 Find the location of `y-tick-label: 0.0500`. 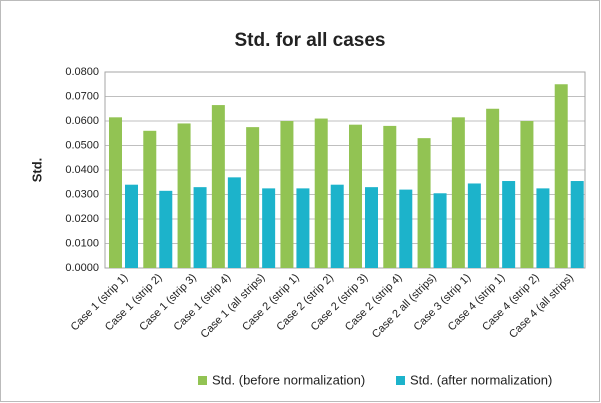

y-tick-label: 0.0500 is located at coordinates (82, 145).